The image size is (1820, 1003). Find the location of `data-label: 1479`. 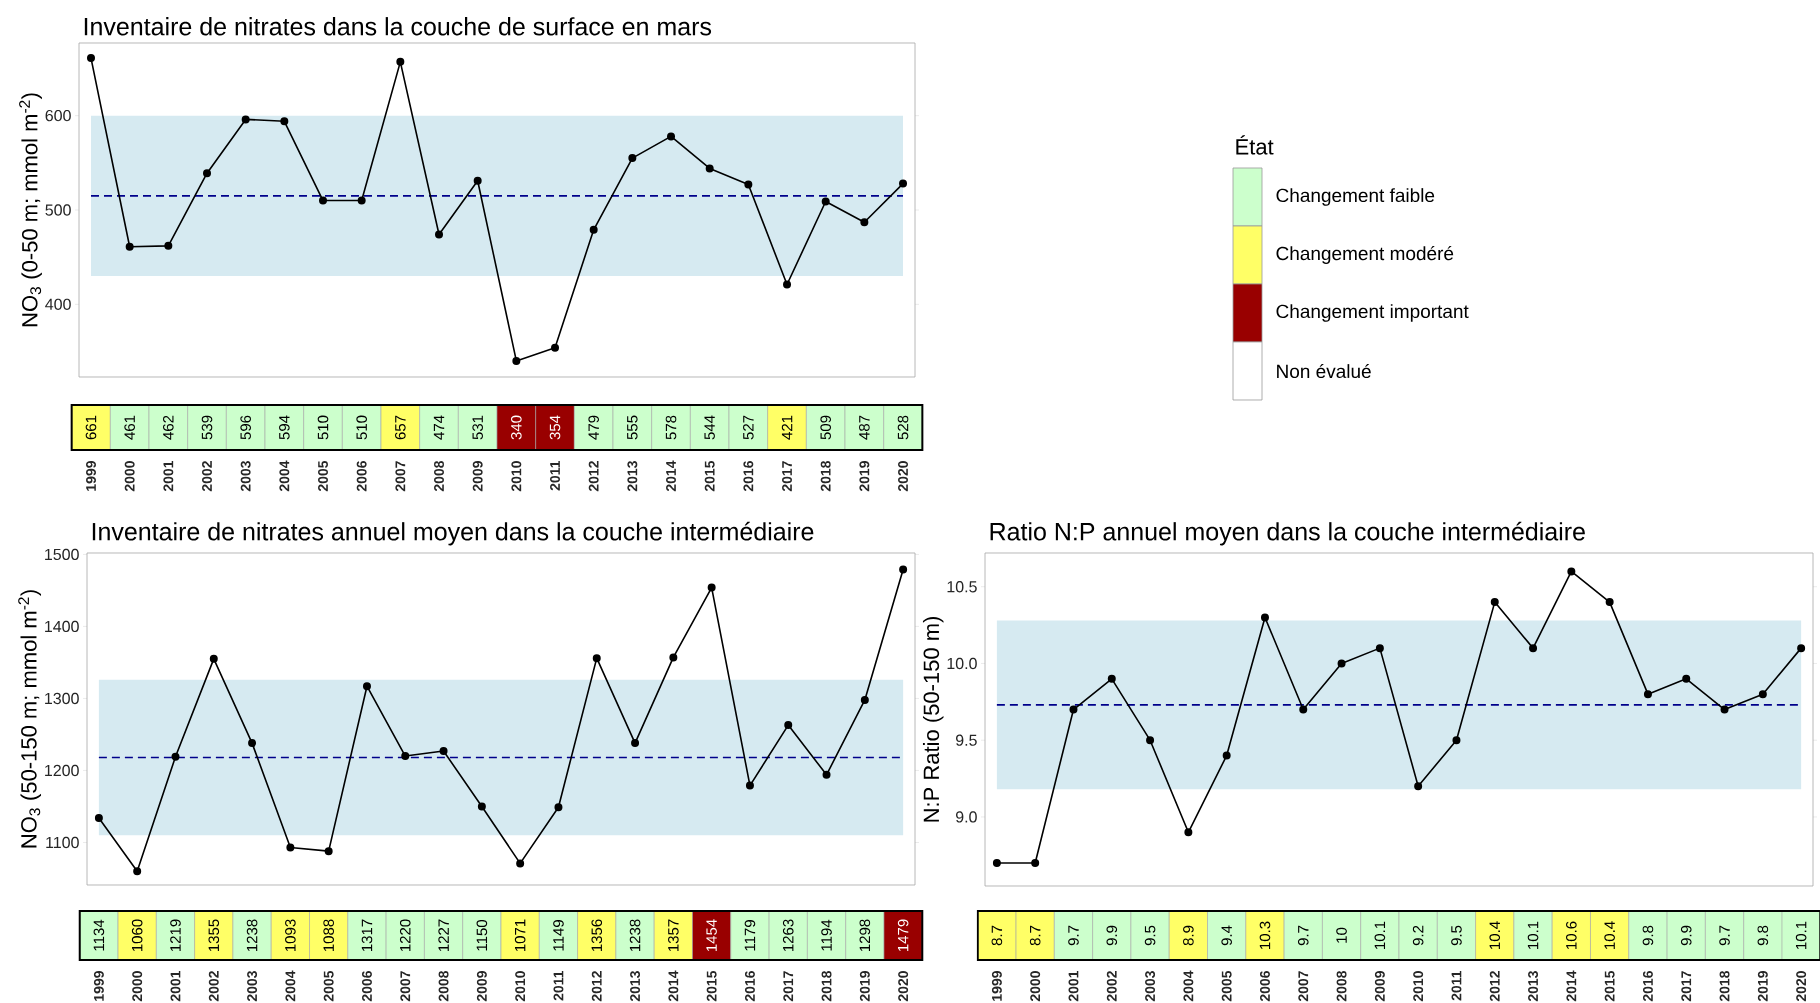

data-label: 1479 is located at coordinates (903, 935).